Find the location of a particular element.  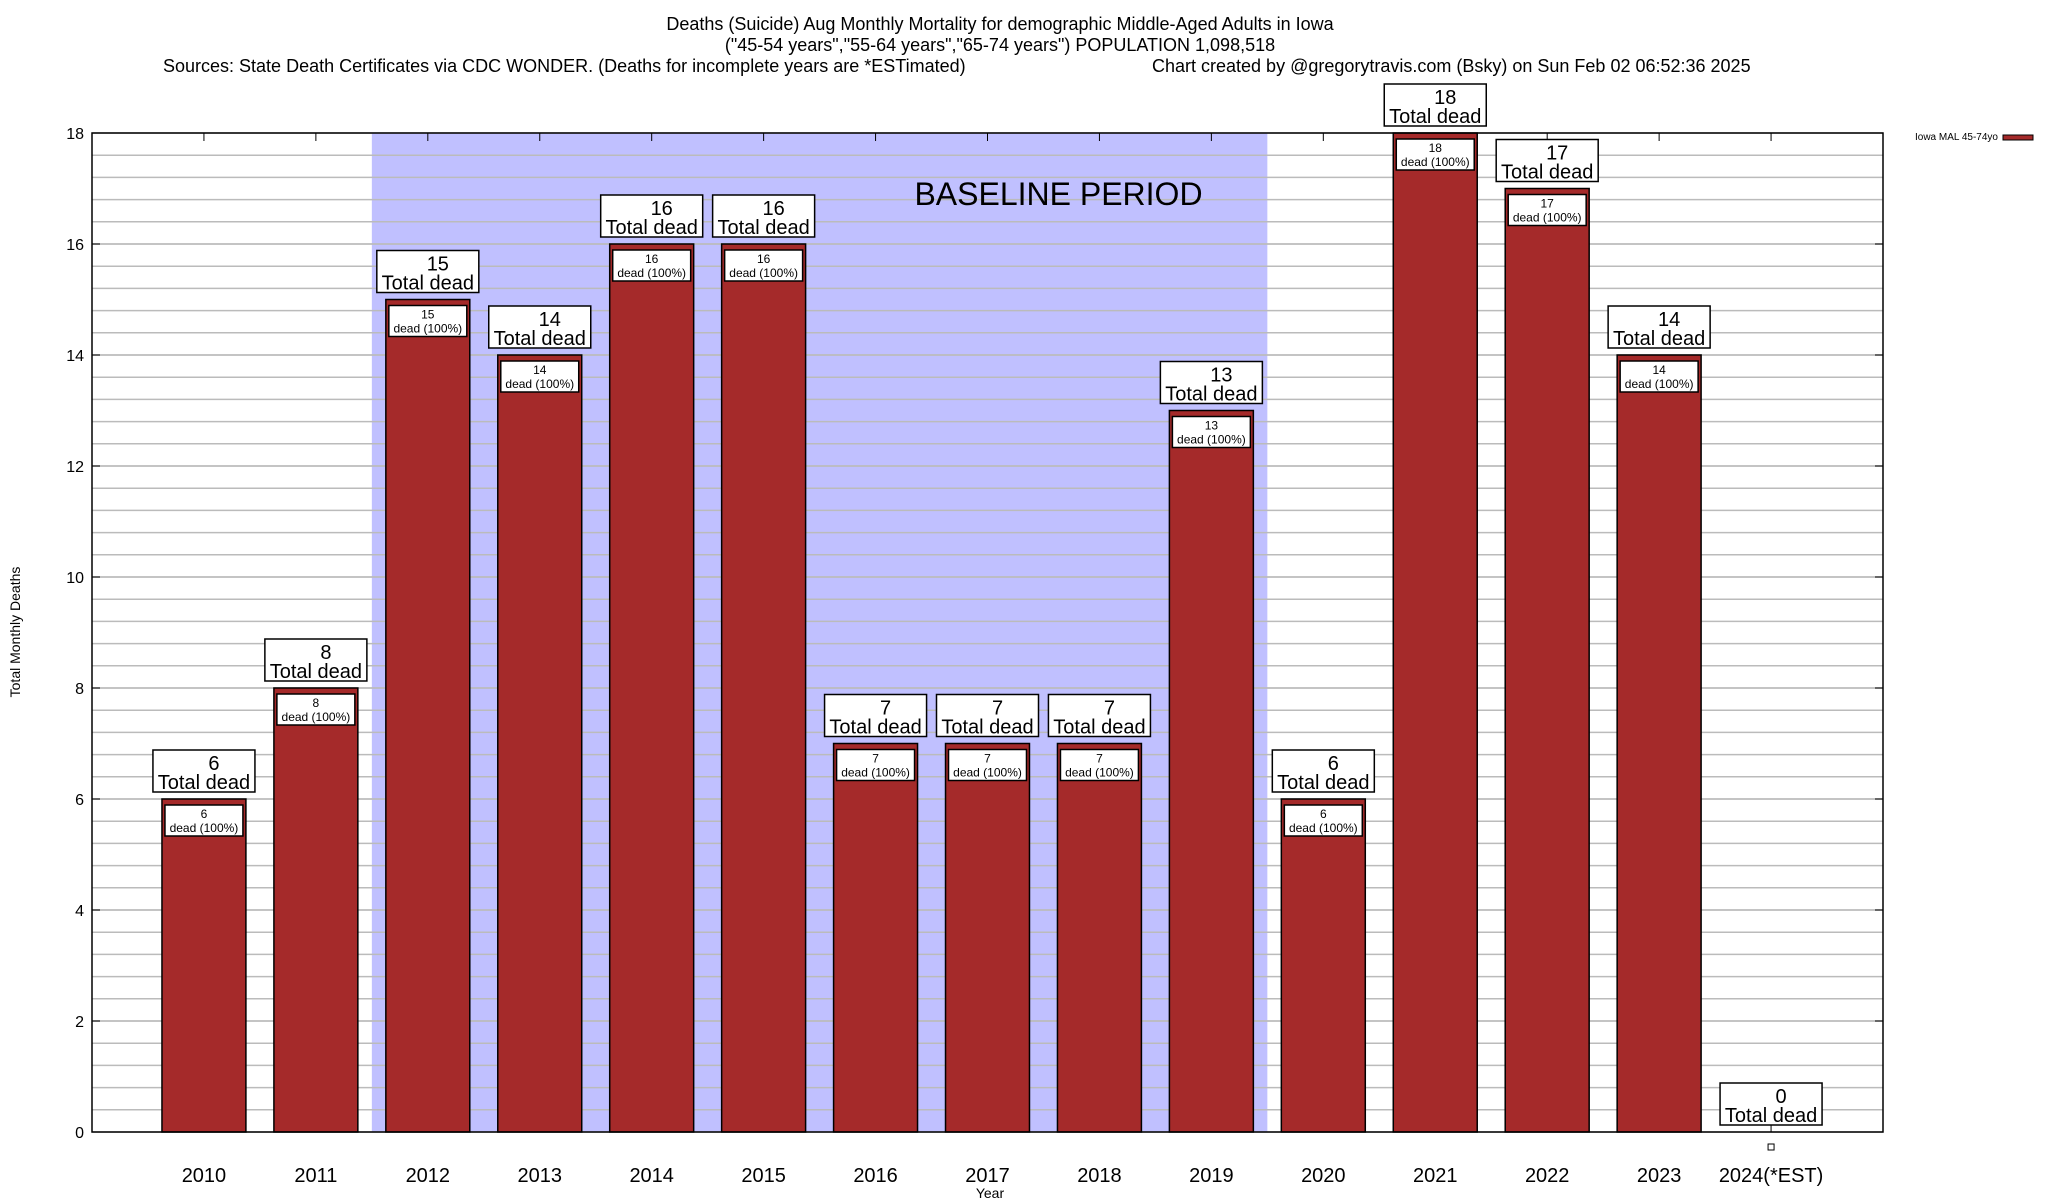

x-tick-label: 2022 is located at coordinates (1547, 1176).